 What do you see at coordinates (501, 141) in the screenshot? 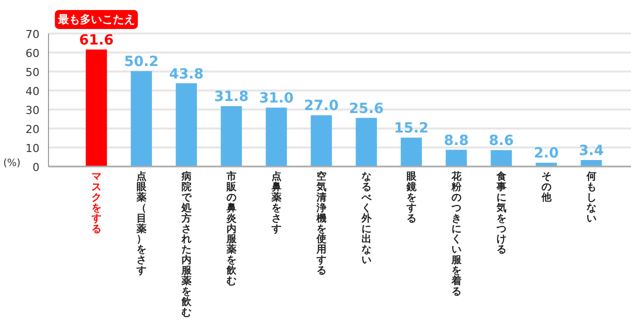
I see `data-label: 8.6` at bounding box center [501, 141].